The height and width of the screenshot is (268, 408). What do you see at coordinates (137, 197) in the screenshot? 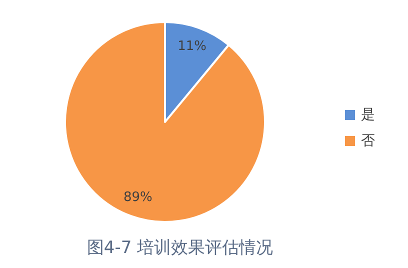
I see `data-label: 89%` at bounding box center [137, 197].